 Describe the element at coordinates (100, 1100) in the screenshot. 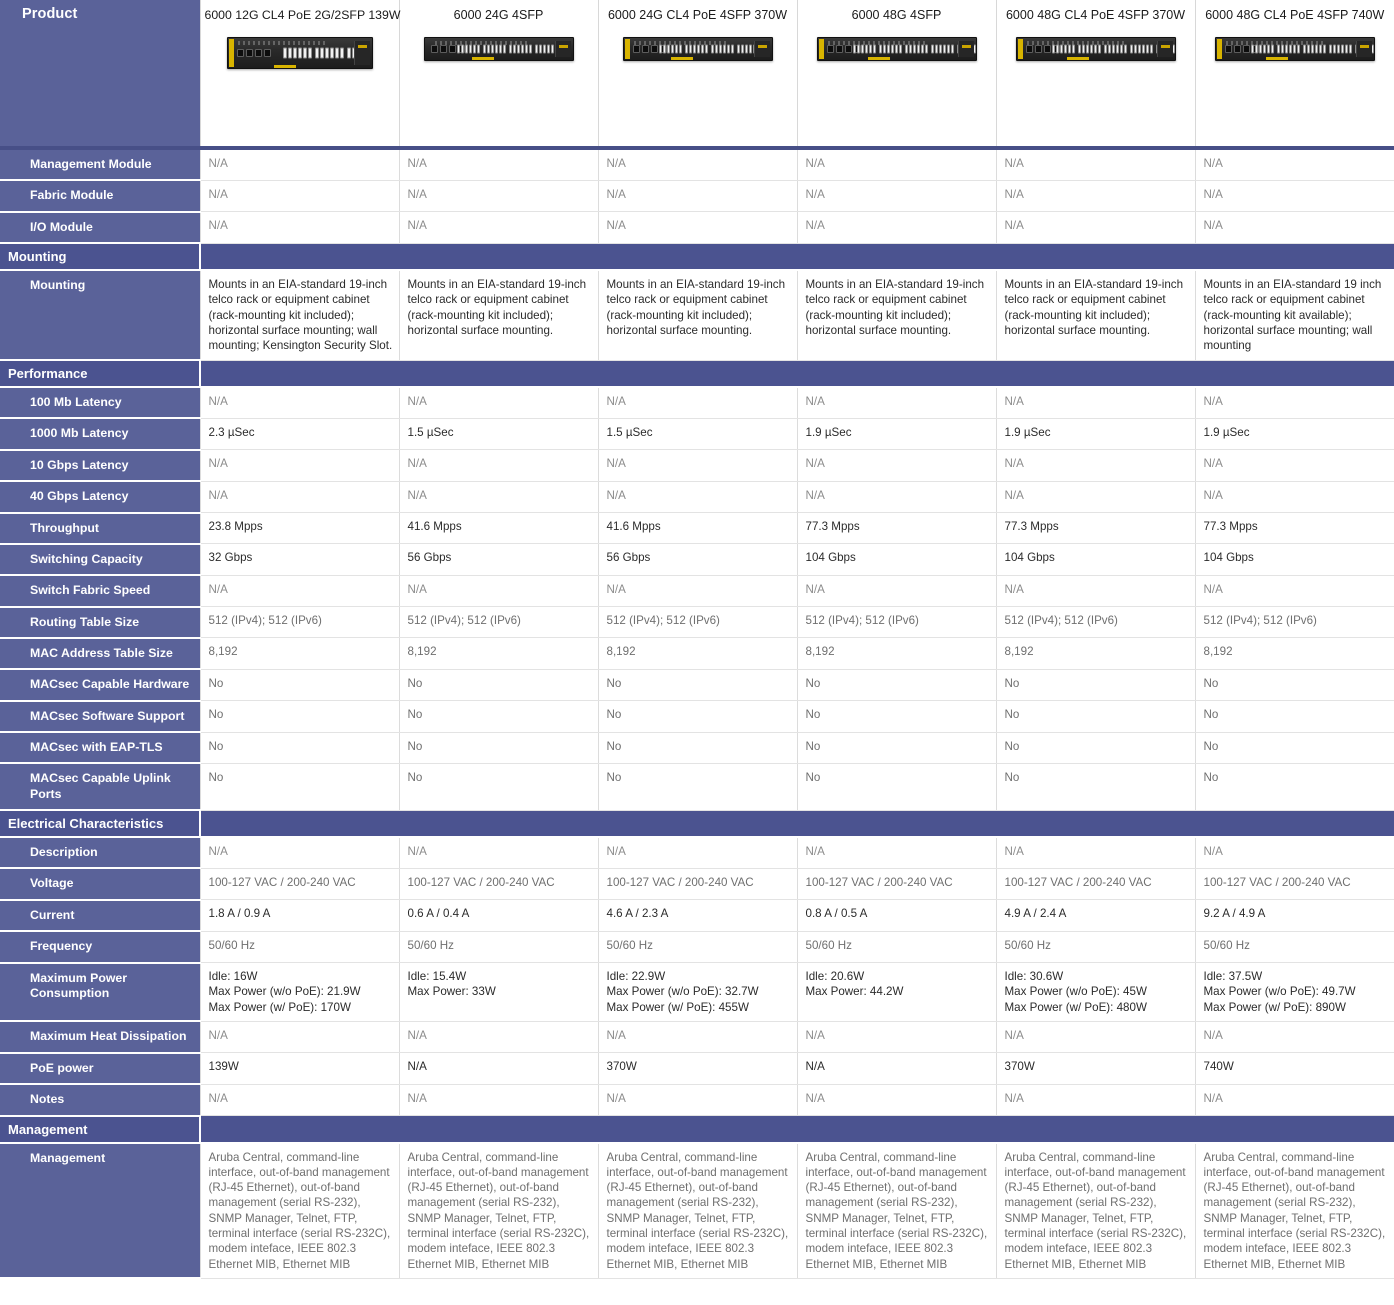

I see `row-label: Notes` at that location.